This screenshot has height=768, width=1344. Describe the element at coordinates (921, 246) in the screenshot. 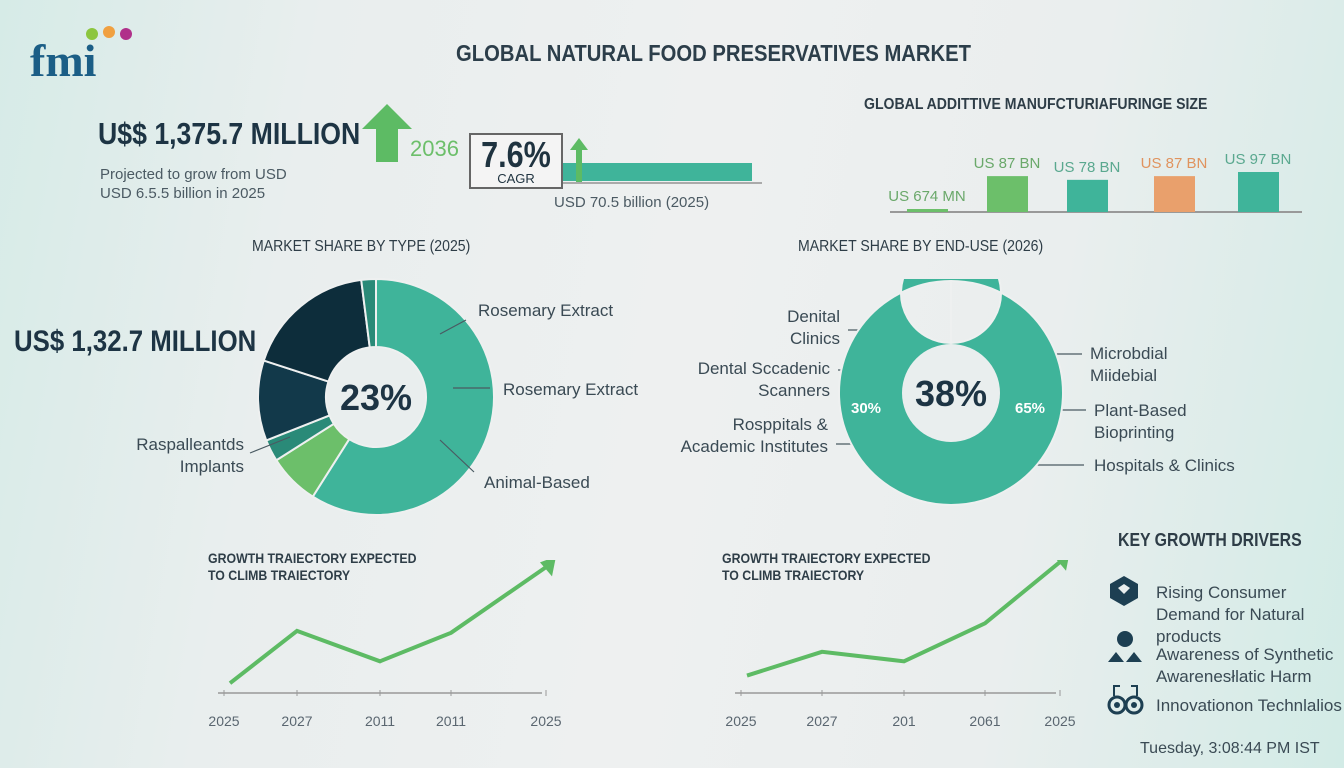

I see `enduse-chart-title: MARKET SHARE BY END-USE (2026)` at that location.